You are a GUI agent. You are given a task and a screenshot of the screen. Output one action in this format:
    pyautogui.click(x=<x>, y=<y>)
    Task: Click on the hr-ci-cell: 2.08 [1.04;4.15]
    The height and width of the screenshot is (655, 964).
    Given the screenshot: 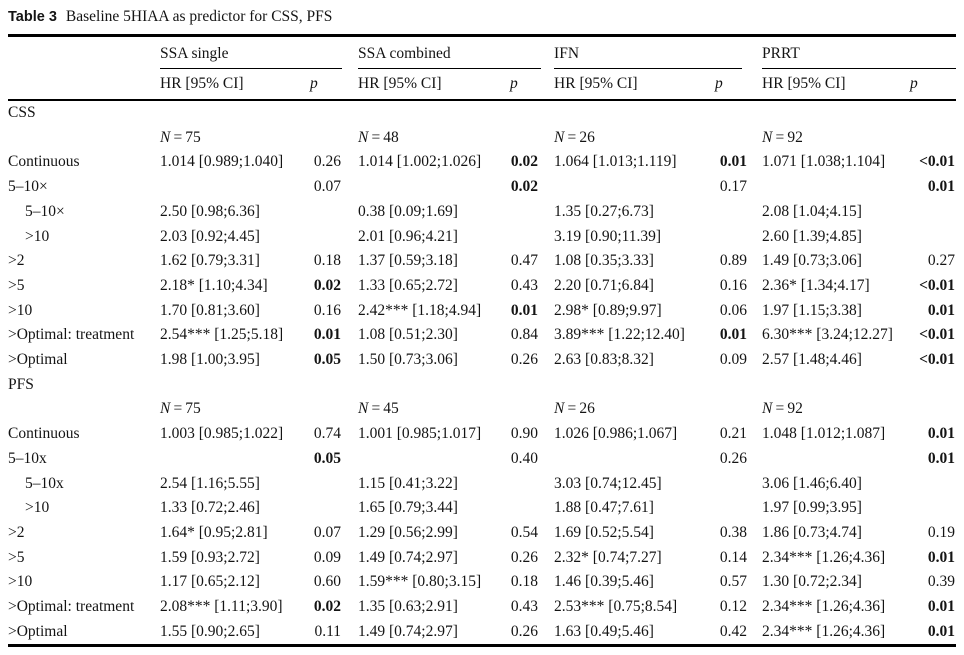 What is the action you would take?
    pyautogui.click(x=812, y=211)
    